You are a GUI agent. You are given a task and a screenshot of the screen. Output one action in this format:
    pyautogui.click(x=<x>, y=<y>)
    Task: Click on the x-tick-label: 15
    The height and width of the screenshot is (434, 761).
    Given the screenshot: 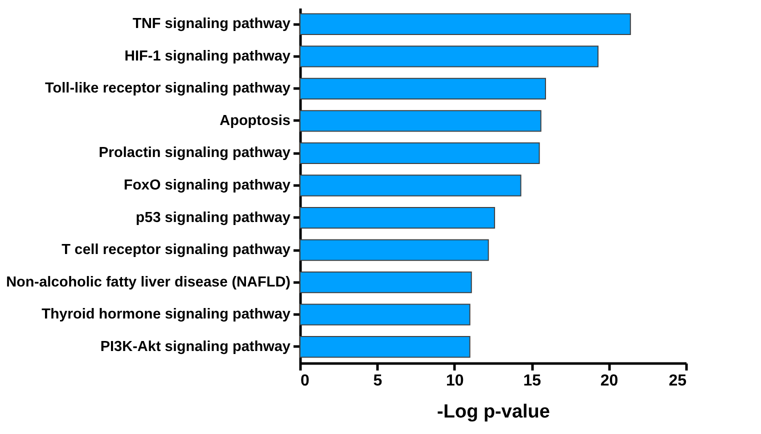 What is the action you would take?
    pyautogui.click(x=532, y=381)
    